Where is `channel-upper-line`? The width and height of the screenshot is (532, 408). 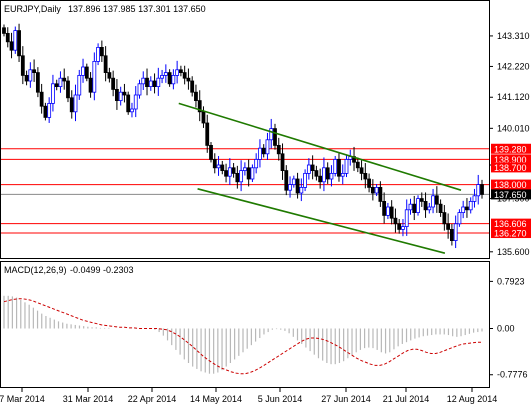
channel-upper-line is located at coordinates (320, 146).